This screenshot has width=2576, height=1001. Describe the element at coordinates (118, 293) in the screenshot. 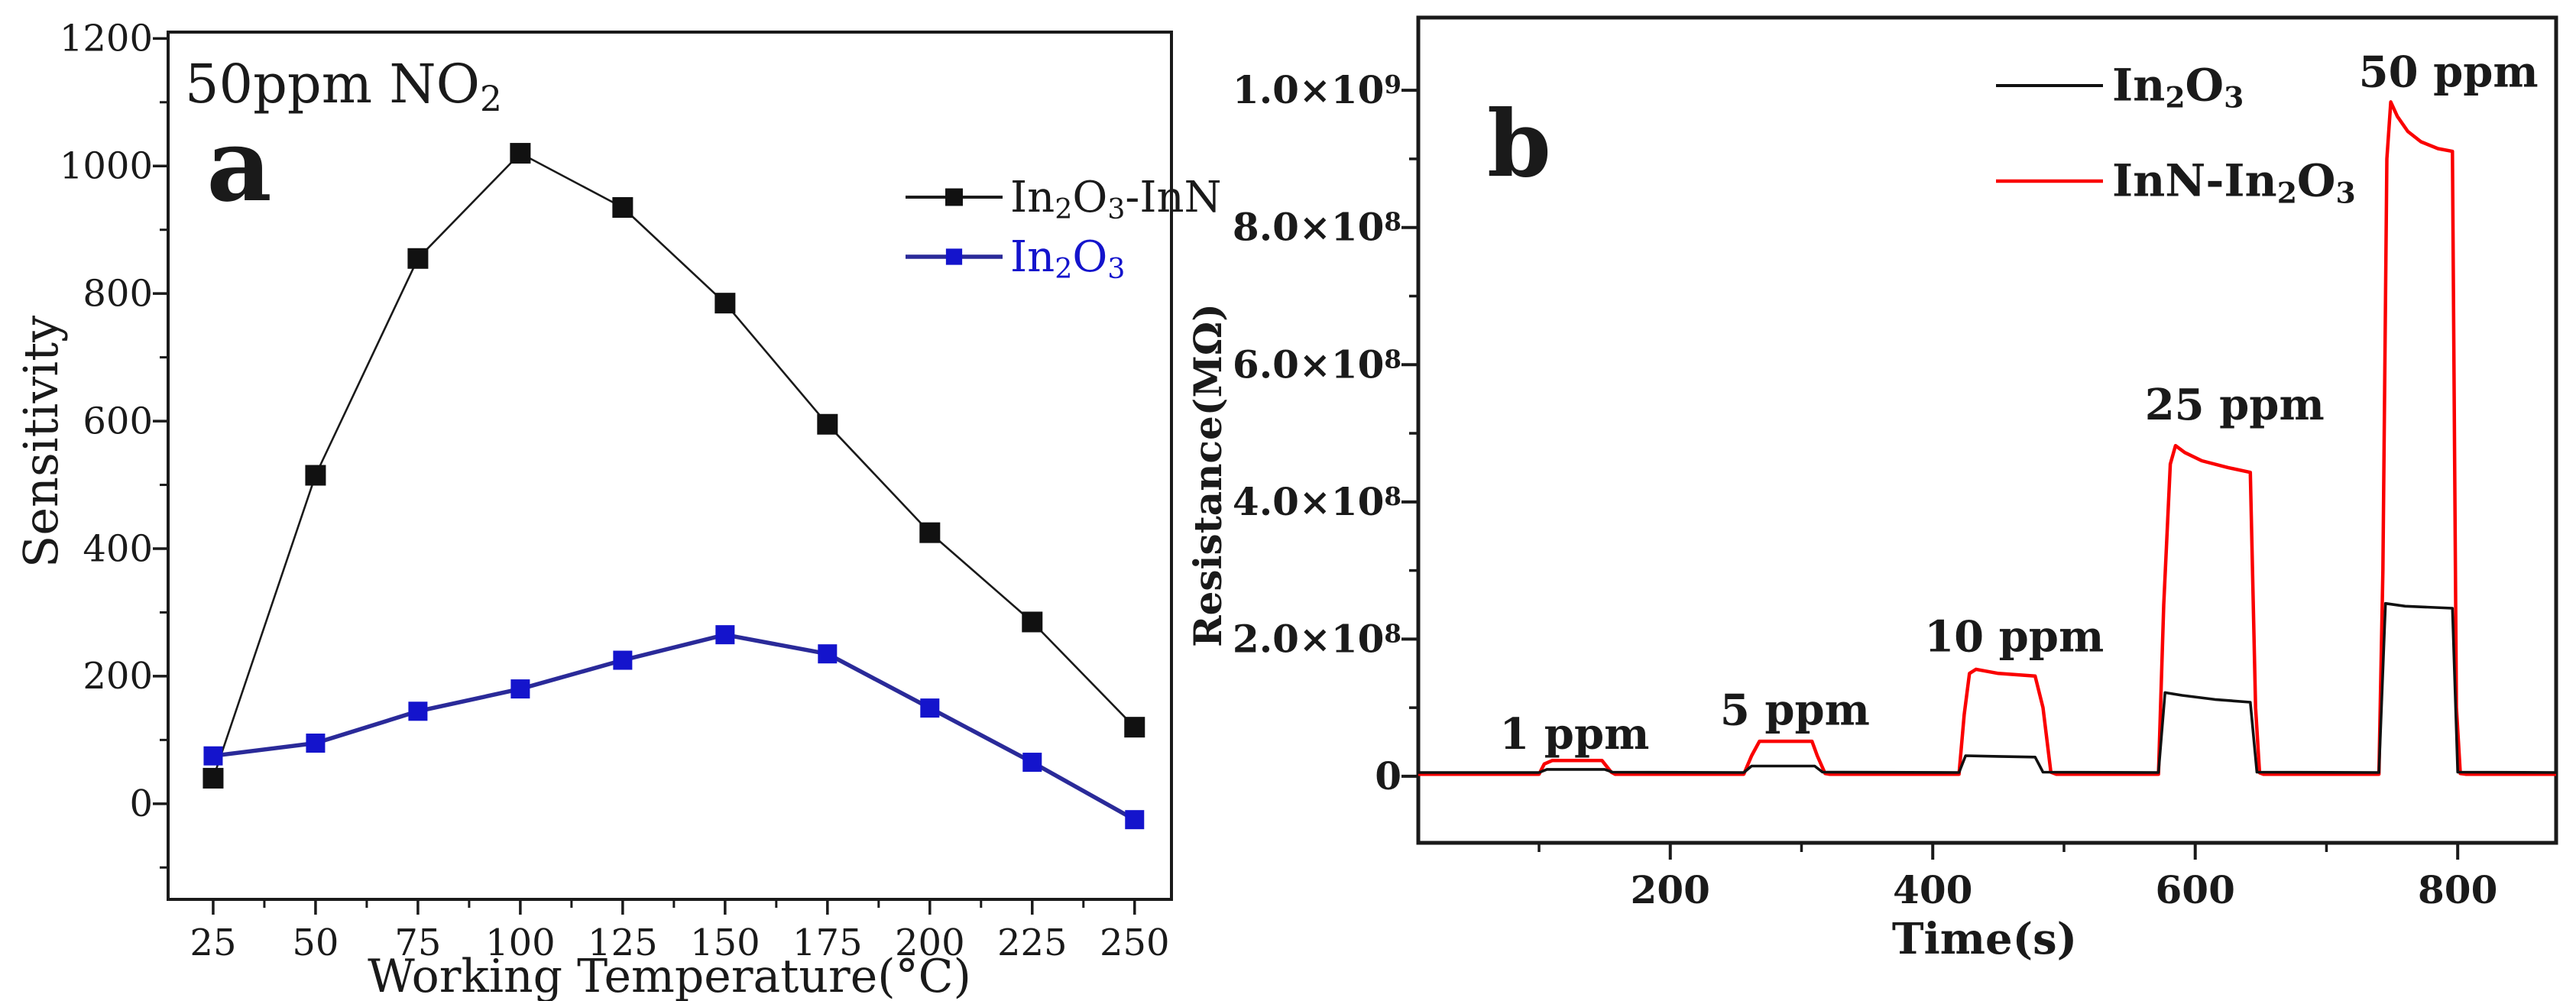

I see `y-tick-label: 800` at that location.